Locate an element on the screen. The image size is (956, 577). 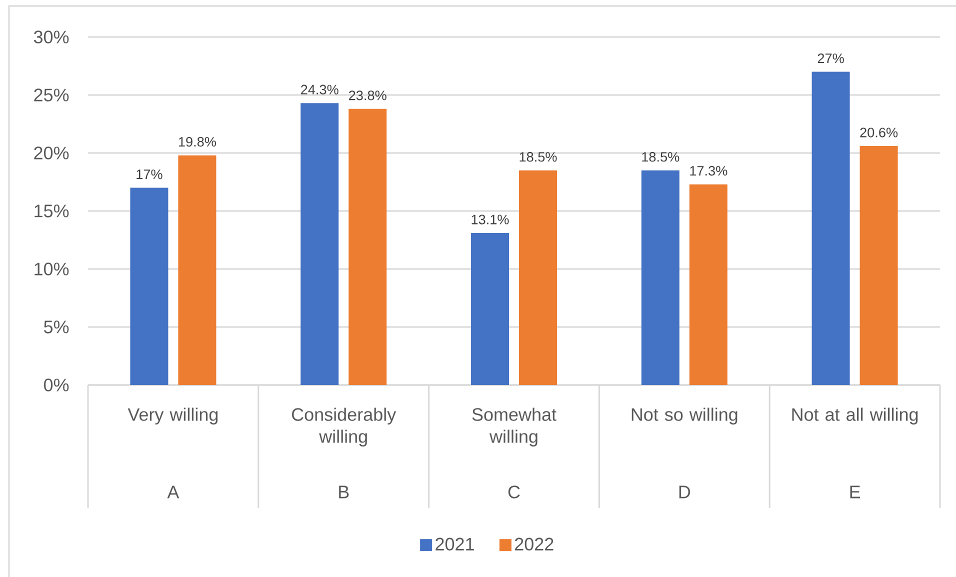
x-tick-label: Not at all willing is located at coordinates (855, 416).